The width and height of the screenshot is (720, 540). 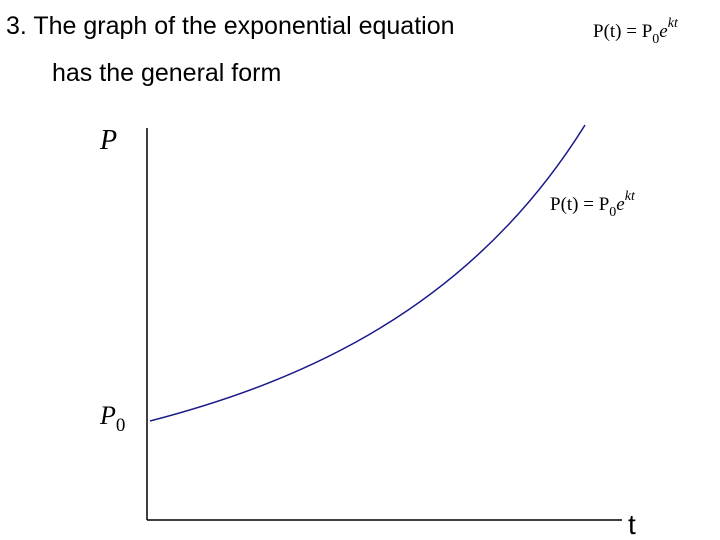 What do you see at coordinates (230, 26) in the screenshot?
I see `title-line: 3. The graph of the exponential equation` at bounding box center [230, 26].